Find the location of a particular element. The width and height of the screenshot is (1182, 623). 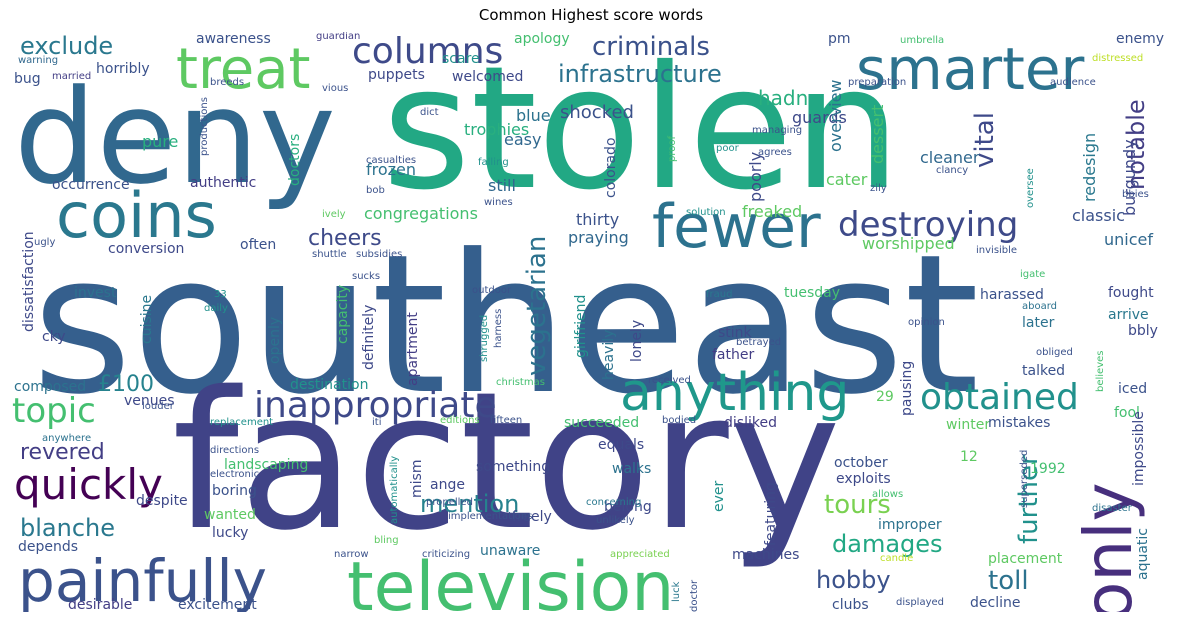

word-improper: improper is located at coordinates (910, 525).